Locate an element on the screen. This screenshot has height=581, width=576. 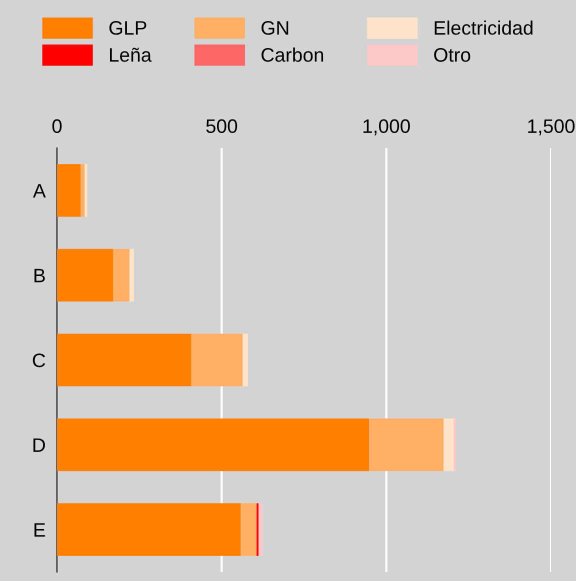
legend-label: GLP is located at coordinates (127, 28).